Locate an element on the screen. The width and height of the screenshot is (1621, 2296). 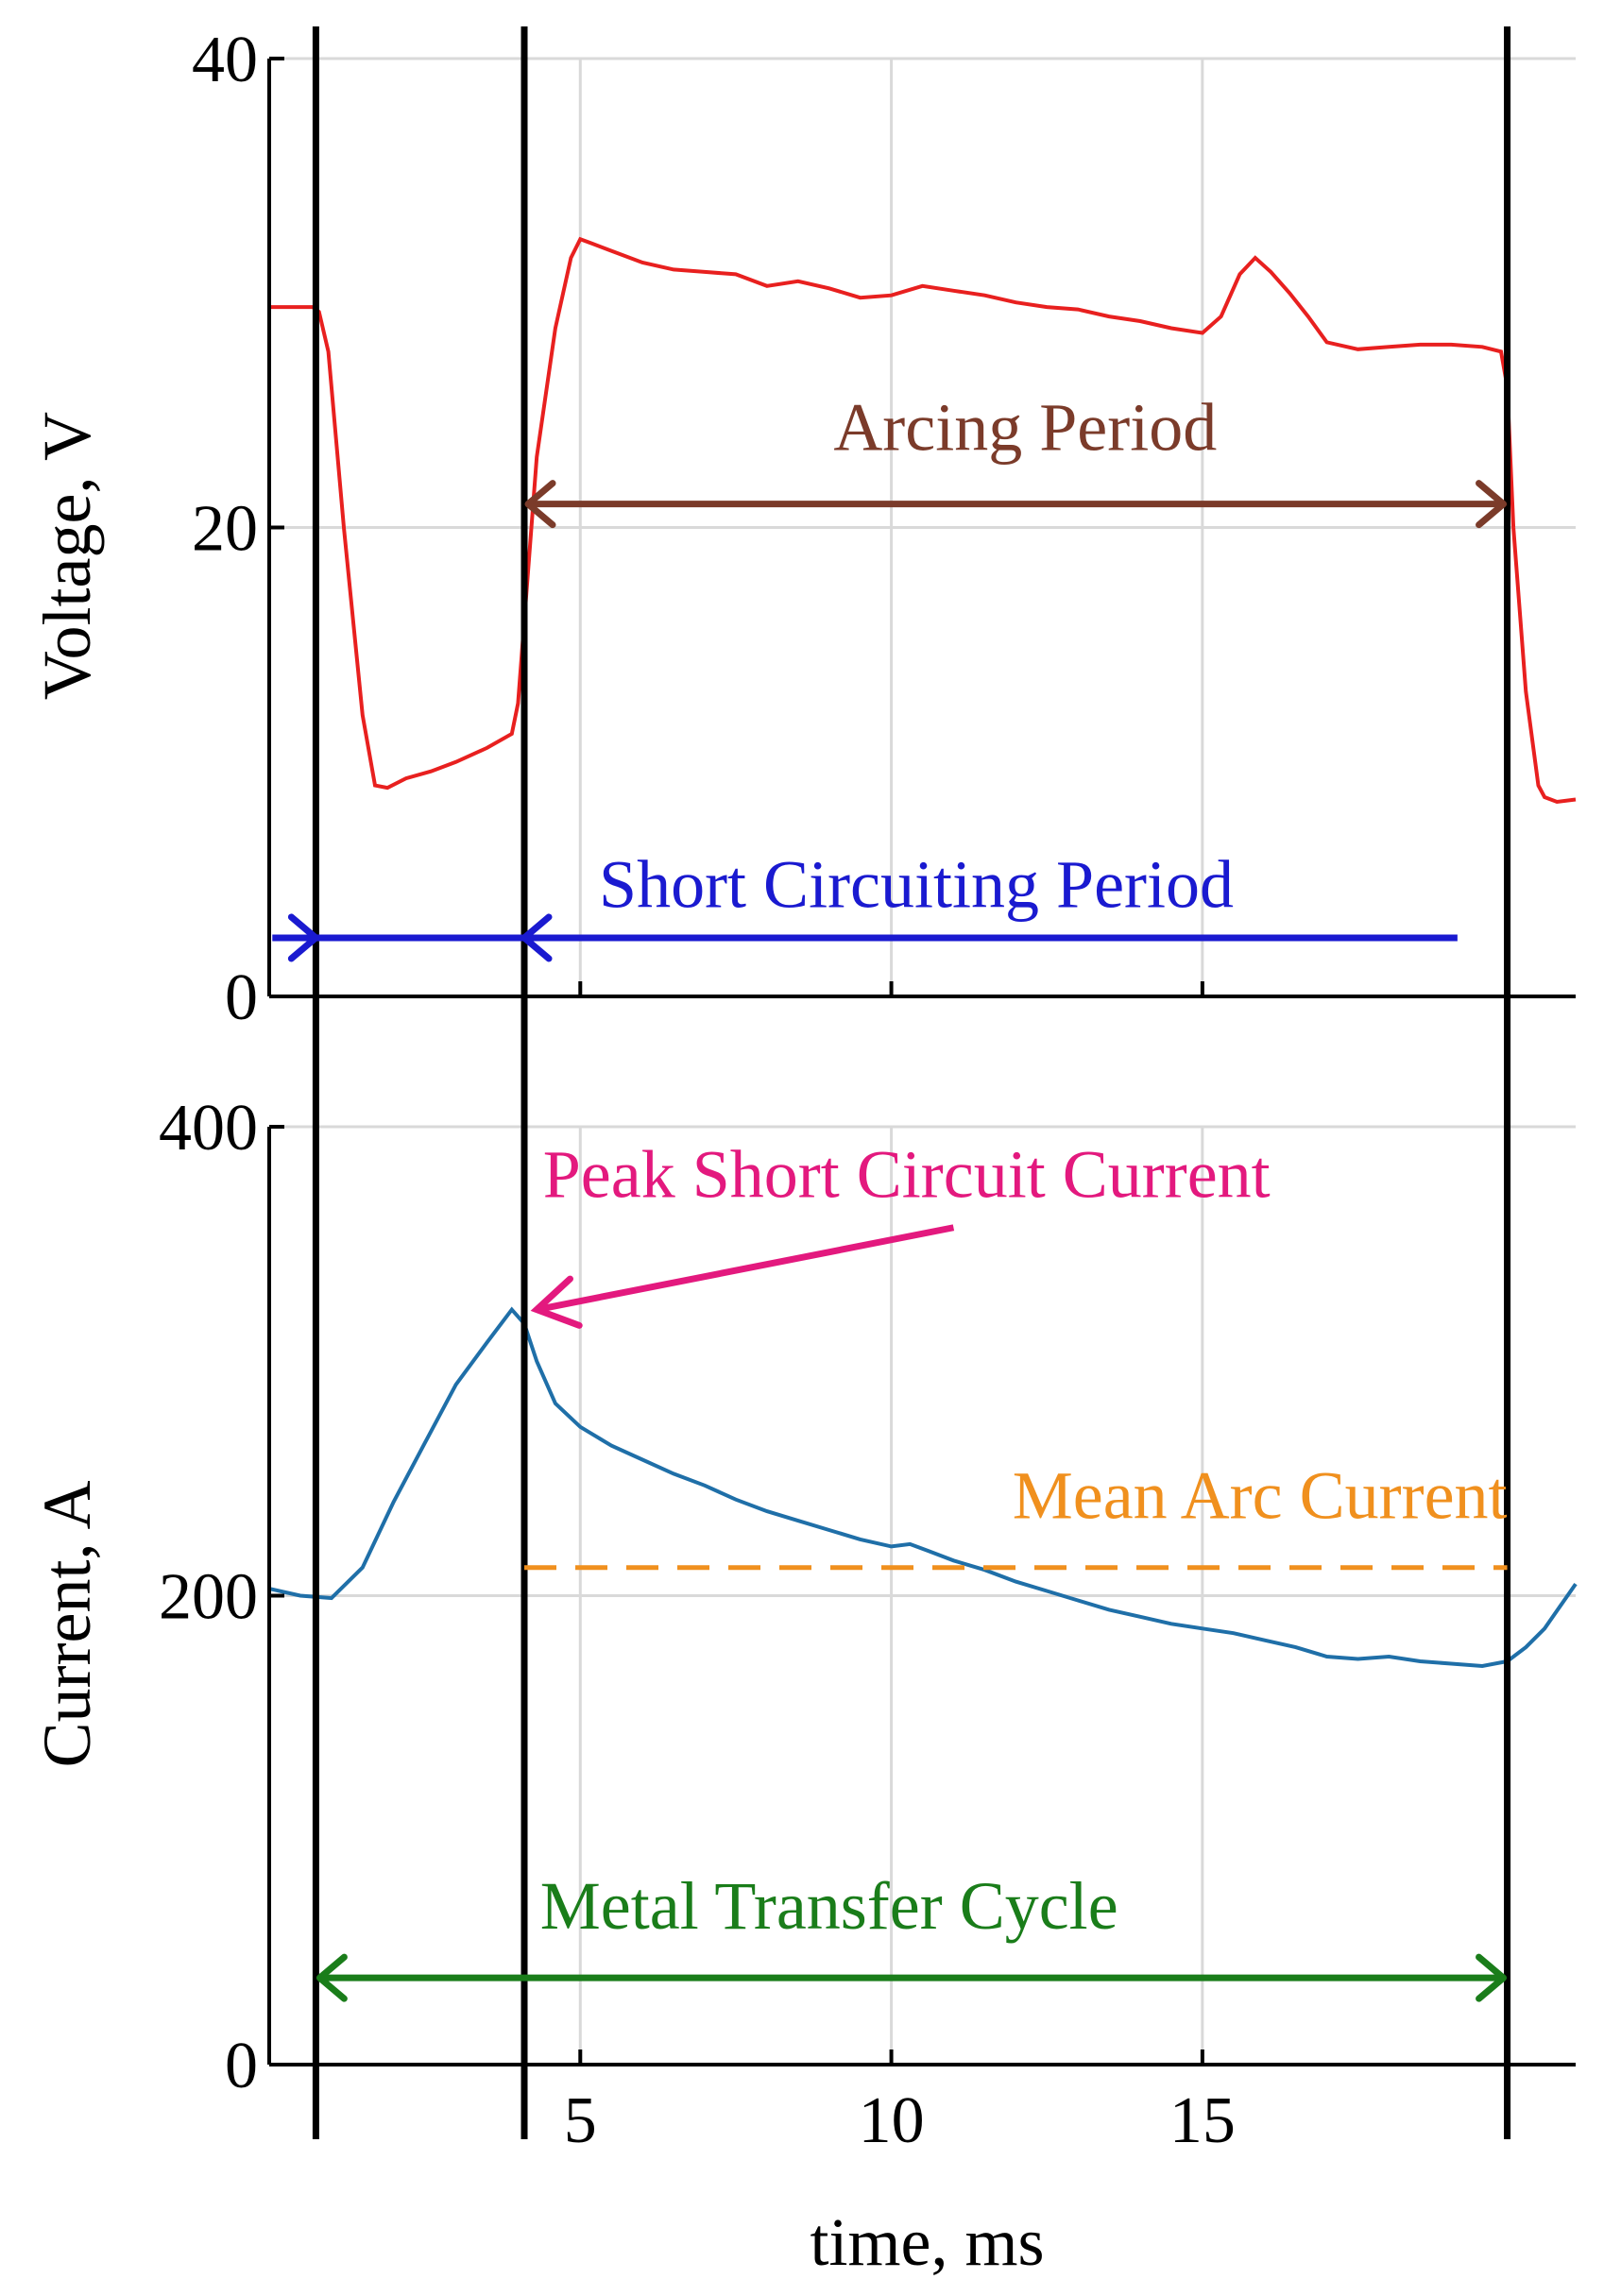
short-circuiting-period-left-head is located at coordinates (536, 938).